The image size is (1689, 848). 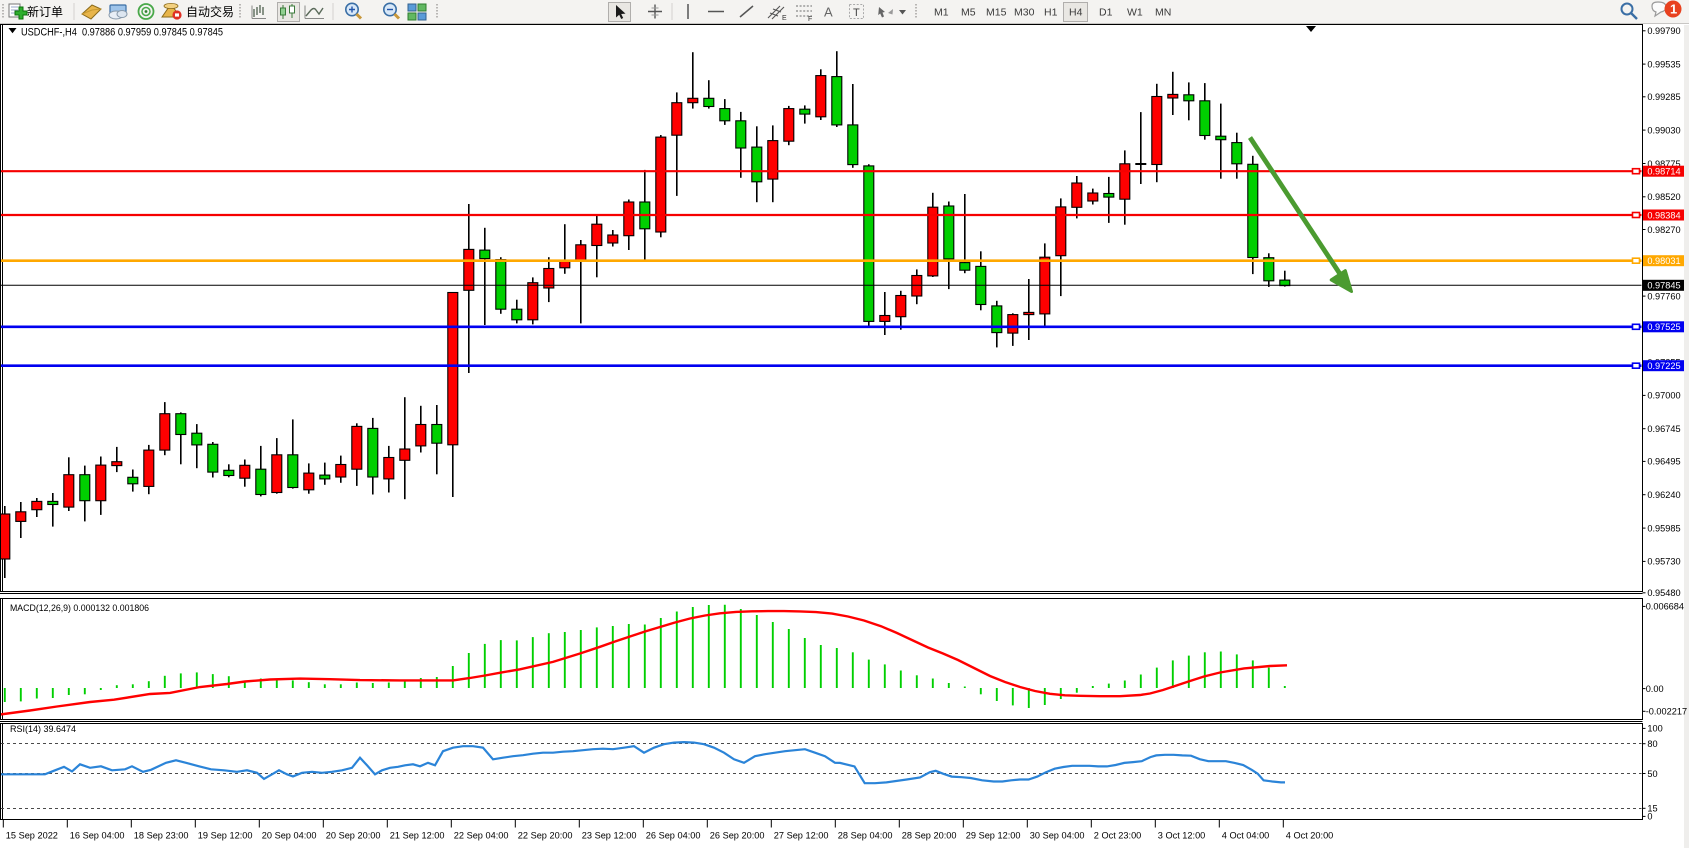 I want to click on svg-text: 0.98270, so click(x=1663, y=230).